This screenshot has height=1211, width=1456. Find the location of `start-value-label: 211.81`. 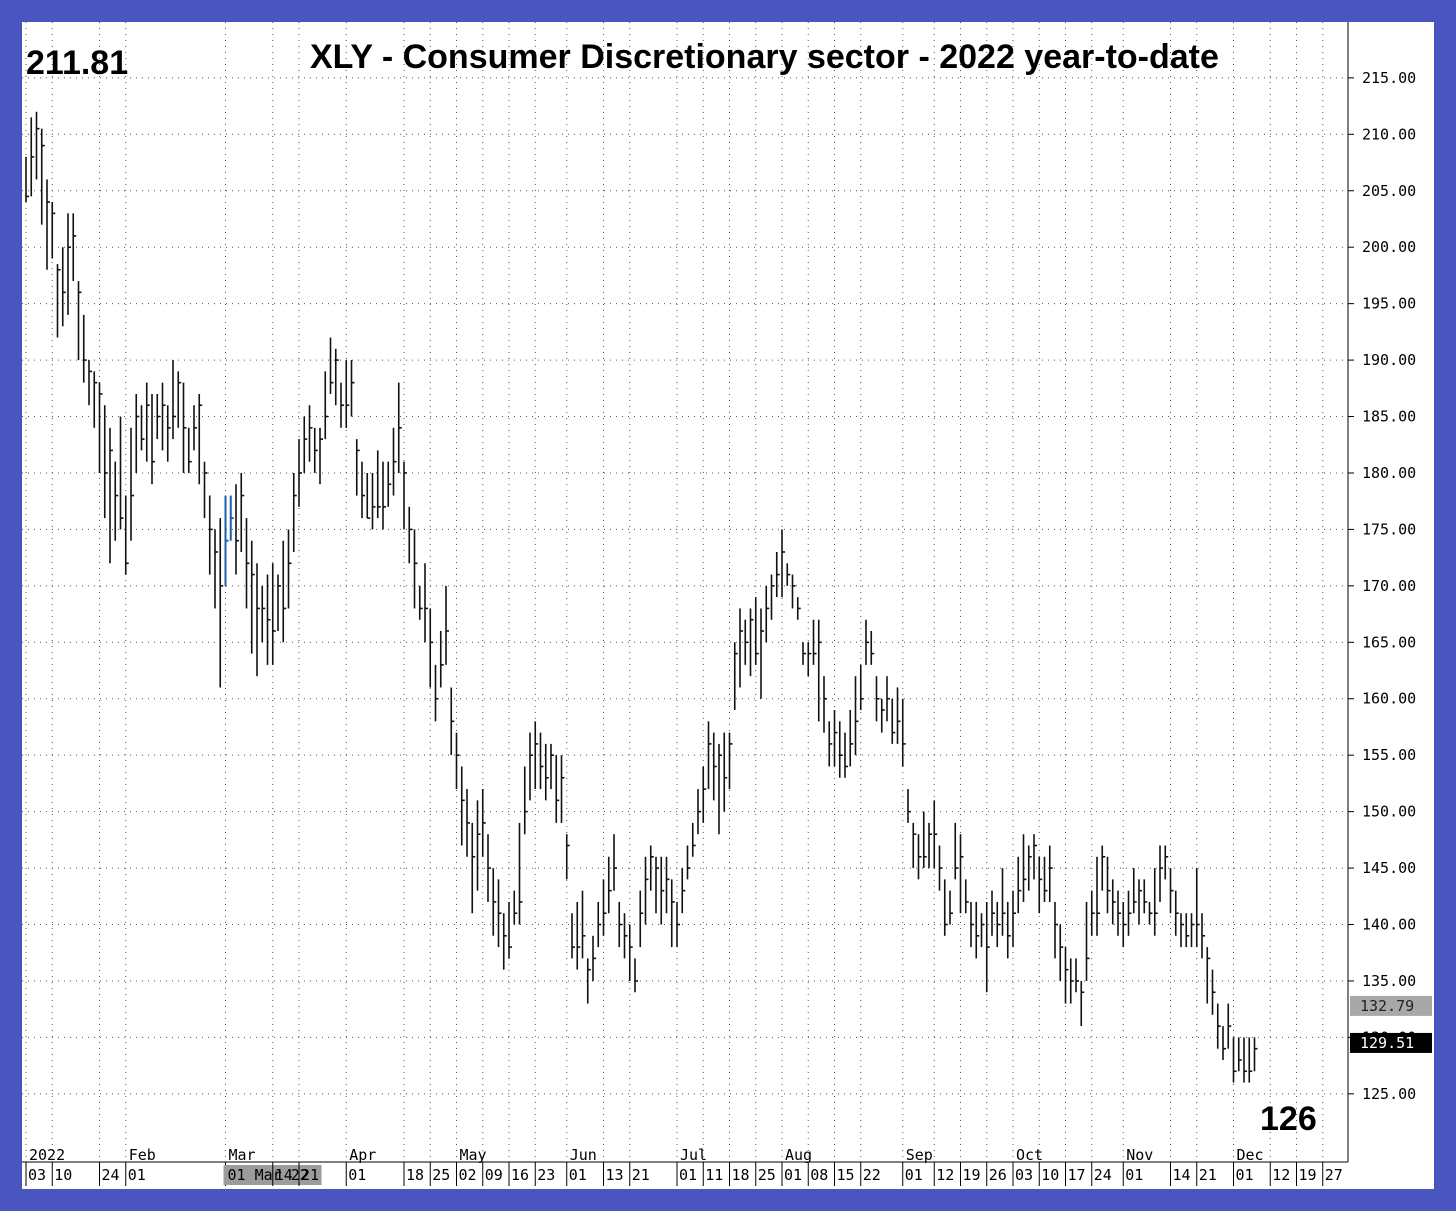

start-value-label: 211.81 is located at coordinates (77, 63).